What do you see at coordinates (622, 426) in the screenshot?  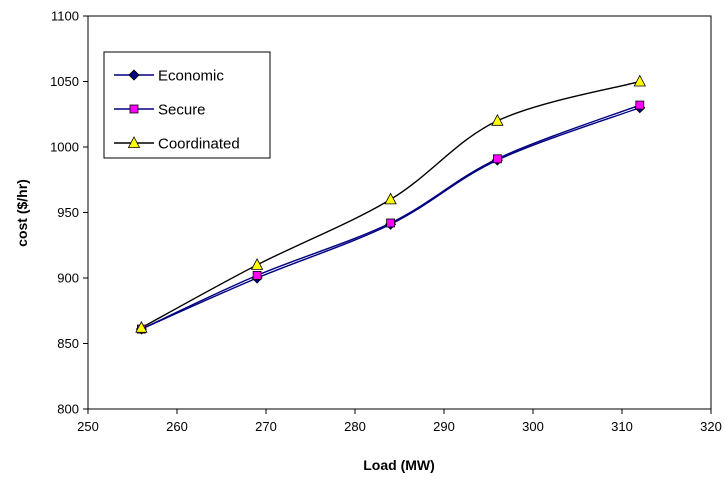 I see `x-tick-label: 310` at bounding box center [622, 426].